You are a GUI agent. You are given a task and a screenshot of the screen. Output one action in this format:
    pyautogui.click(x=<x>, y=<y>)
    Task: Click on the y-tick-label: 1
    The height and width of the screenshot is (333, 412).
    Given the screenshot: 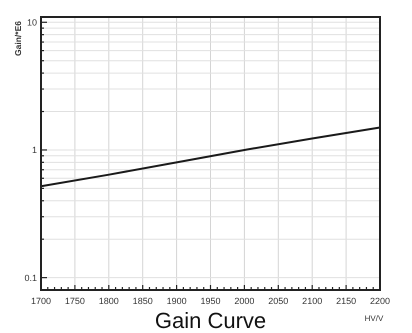 What is the action you would take?
    pyautogui.click(x=34, y=150)
    